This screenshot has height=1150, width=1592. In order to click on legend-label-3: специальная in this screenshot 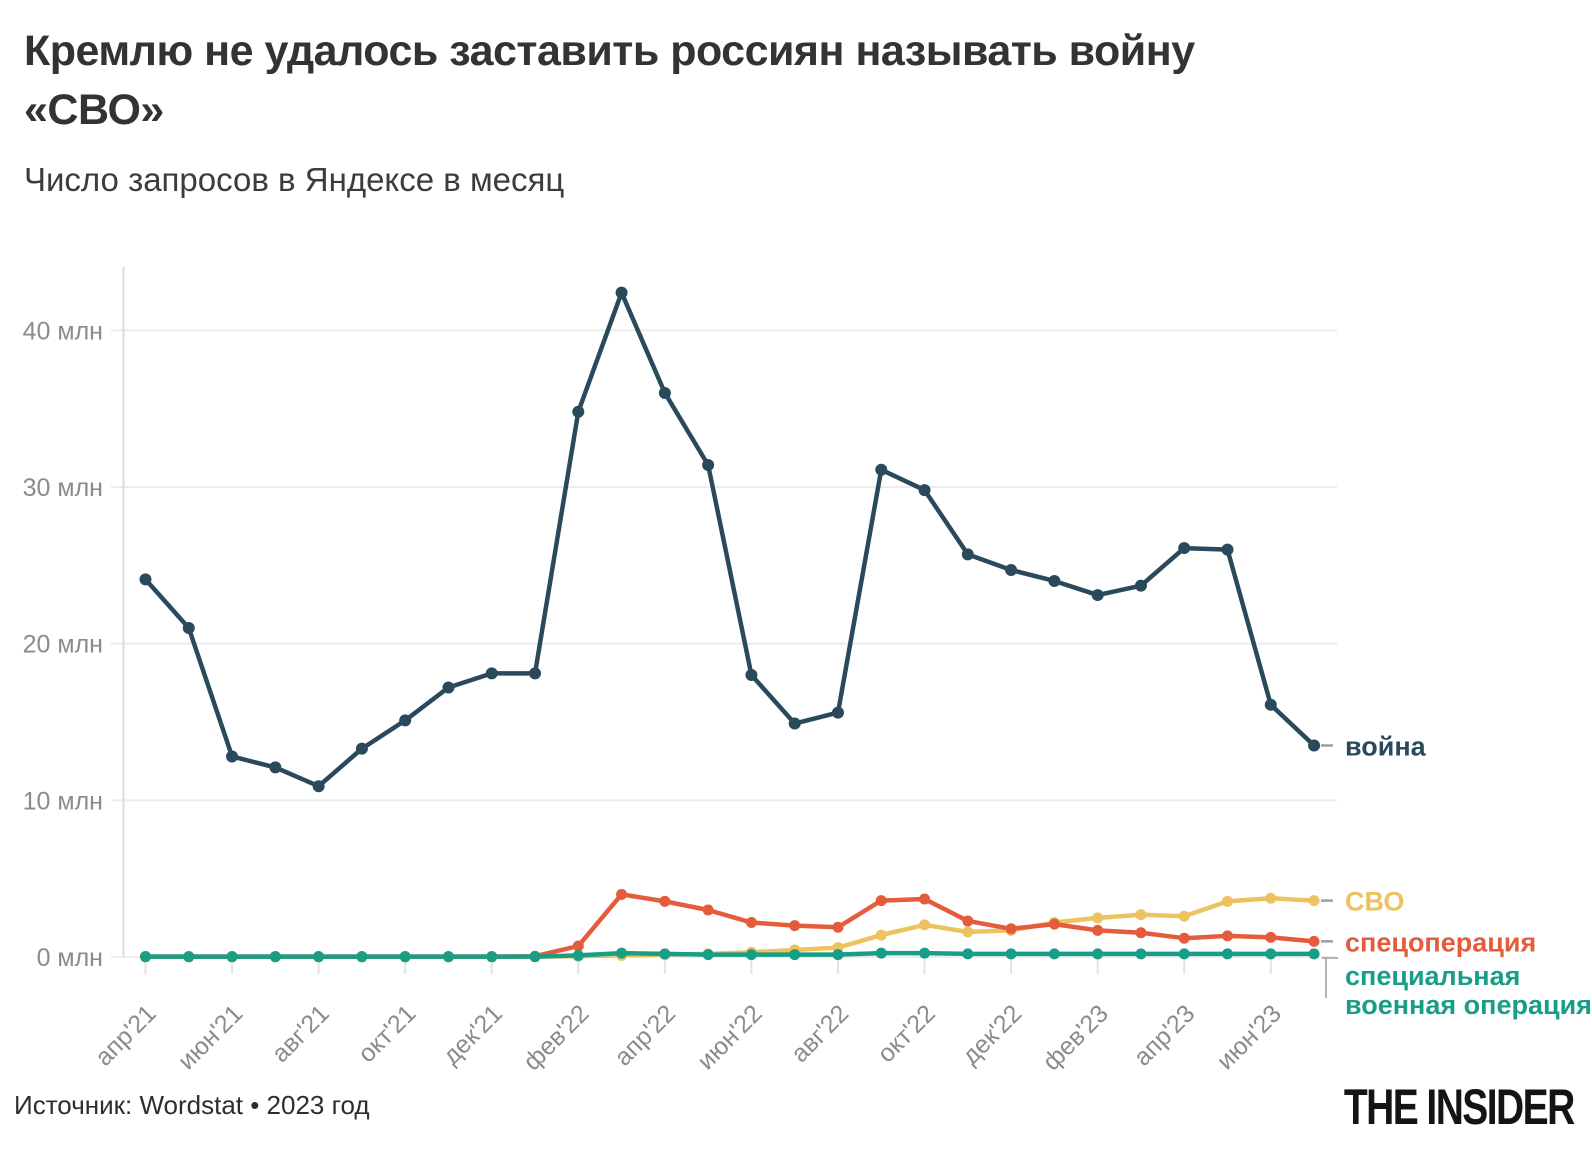, I will do `click(1432, 976)`.